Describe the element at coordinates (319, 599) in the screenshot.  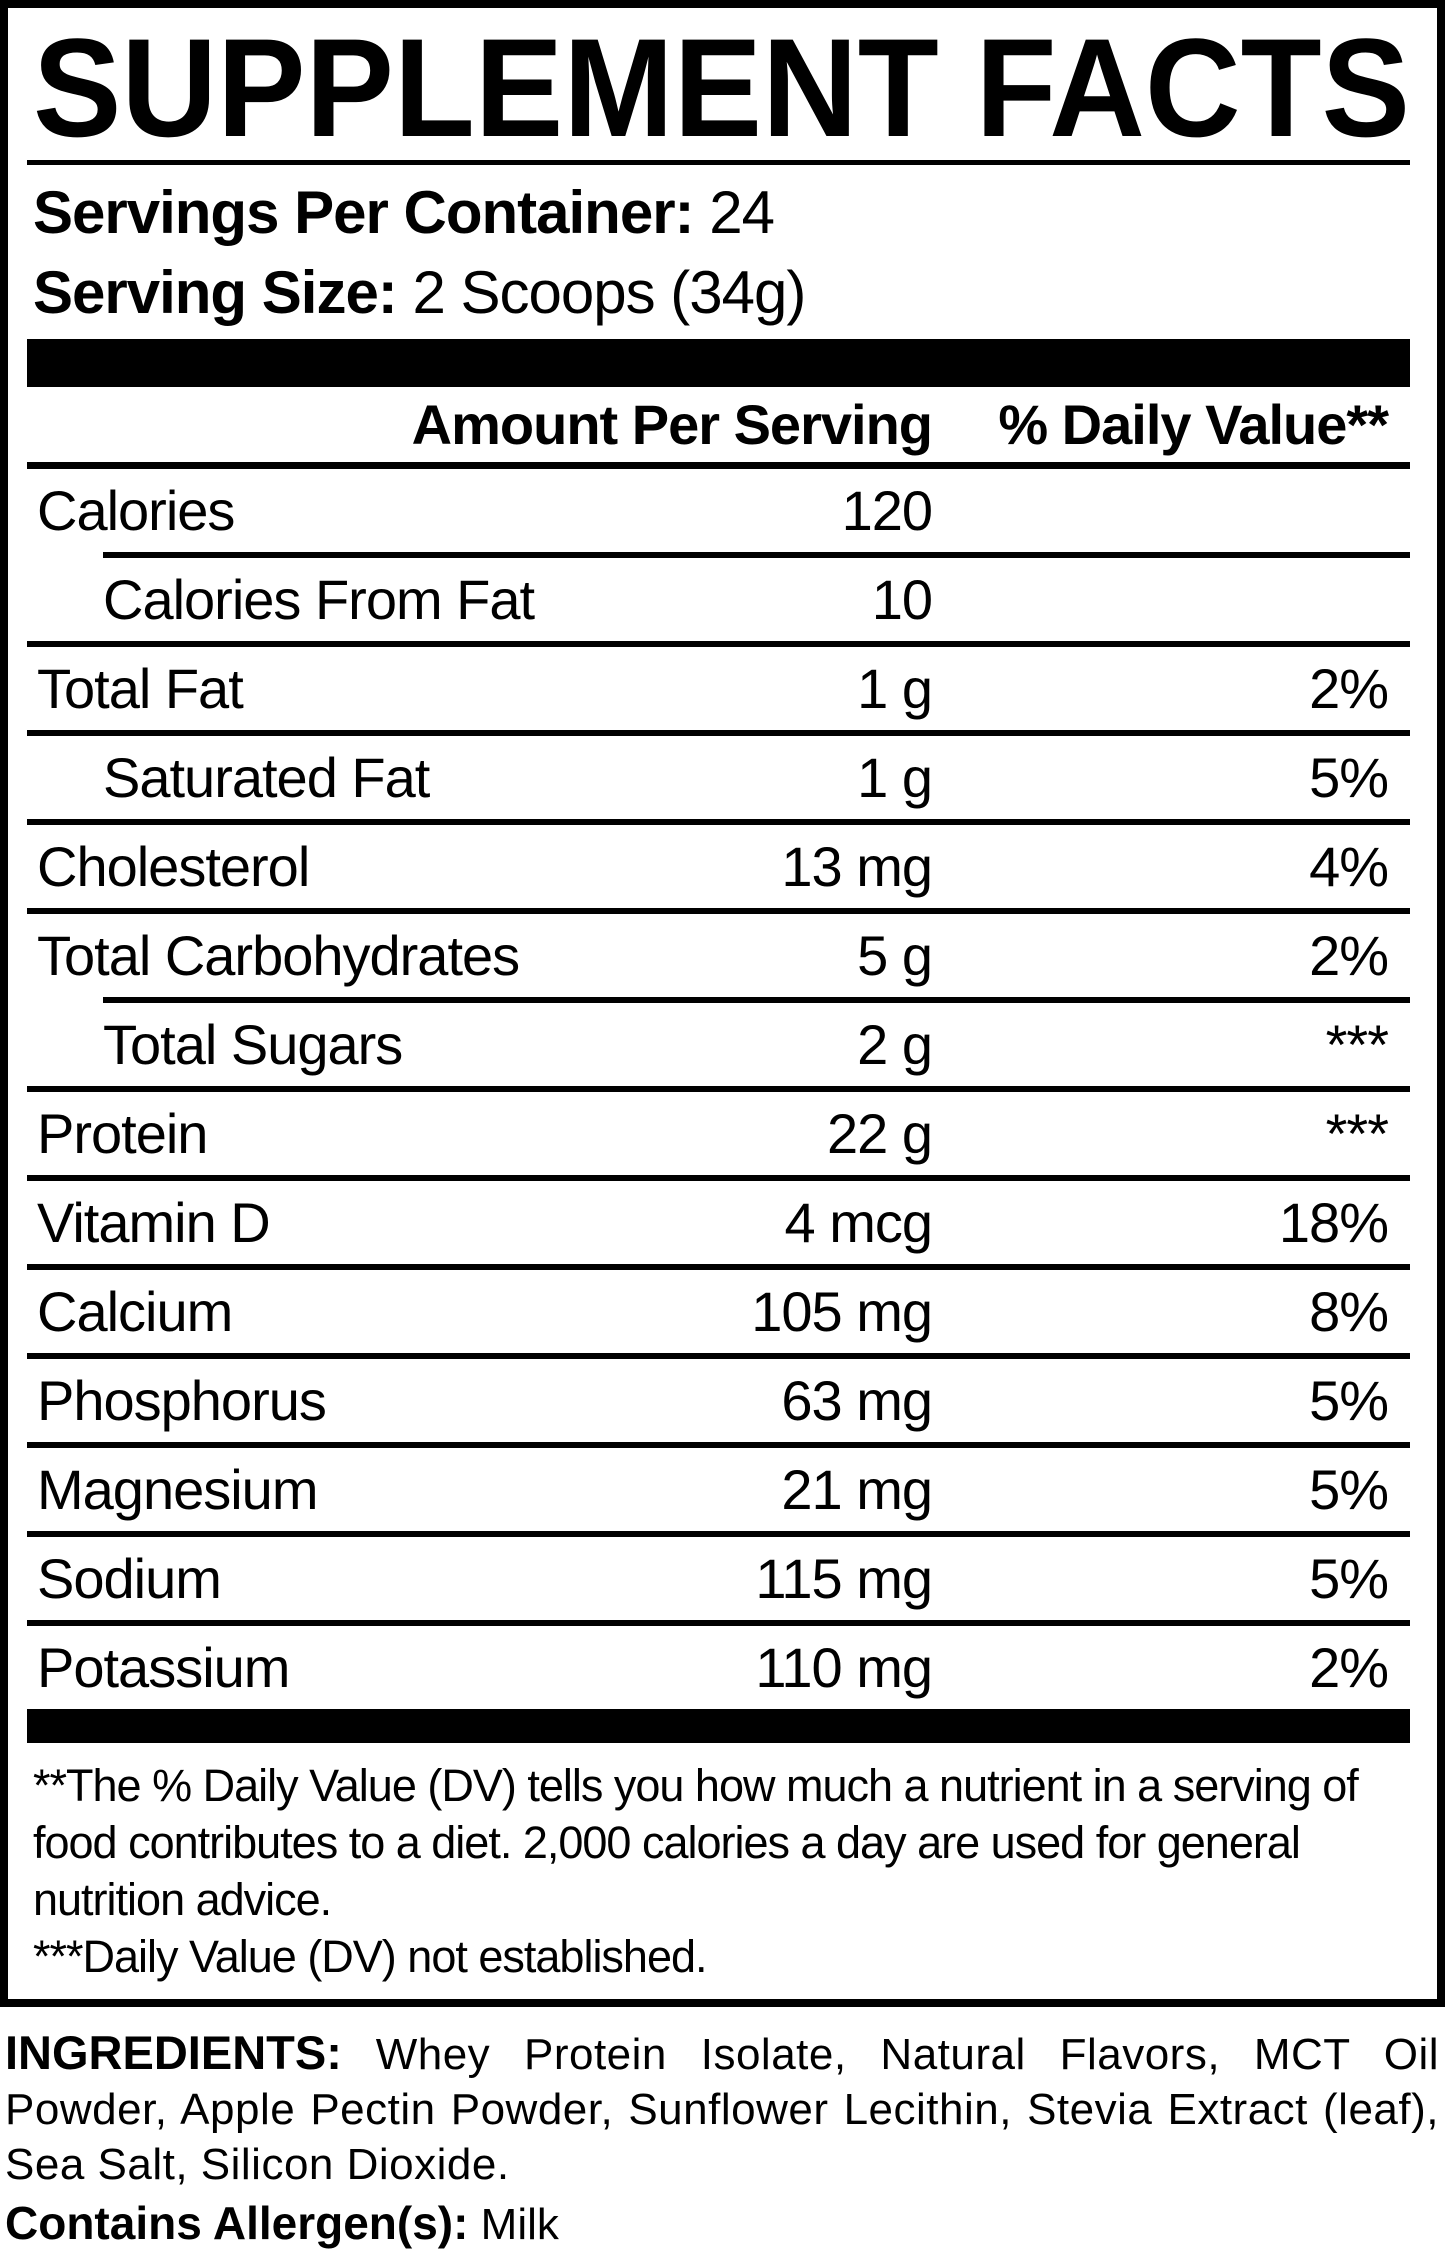
I see `nutrient-name: Calories From Fat` at that location.